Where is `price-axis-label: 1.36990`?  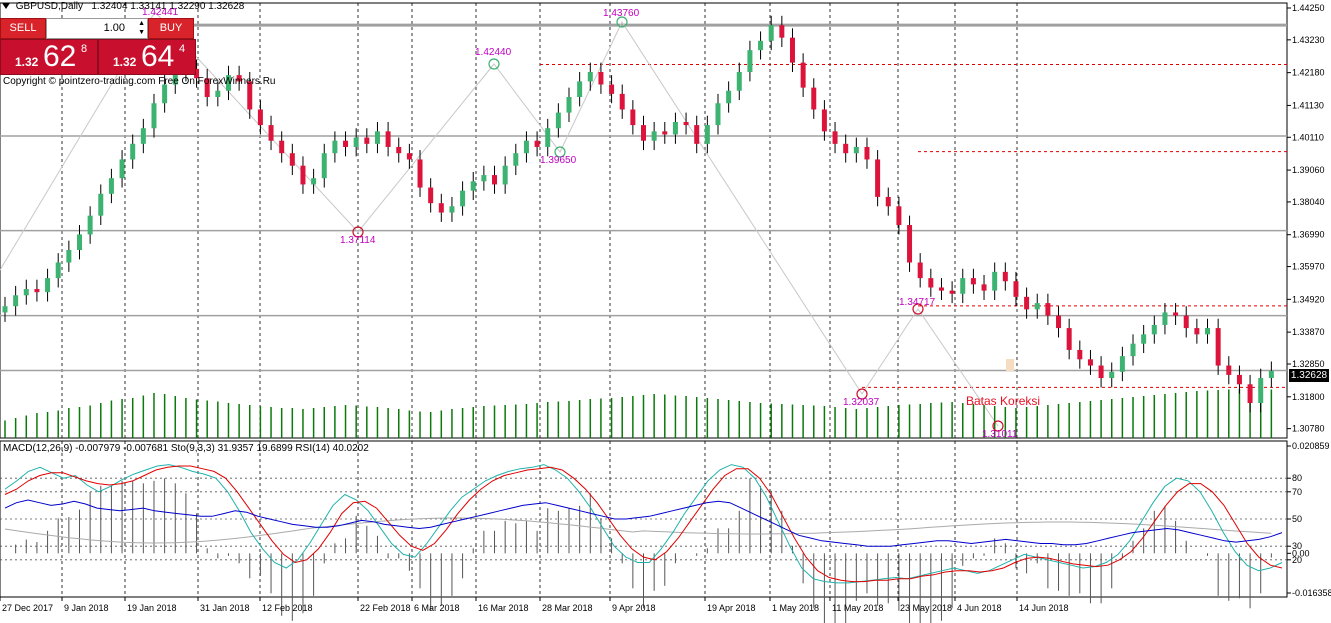 price-axis-label: 1.36990 is located at coordinates (1308, 235).